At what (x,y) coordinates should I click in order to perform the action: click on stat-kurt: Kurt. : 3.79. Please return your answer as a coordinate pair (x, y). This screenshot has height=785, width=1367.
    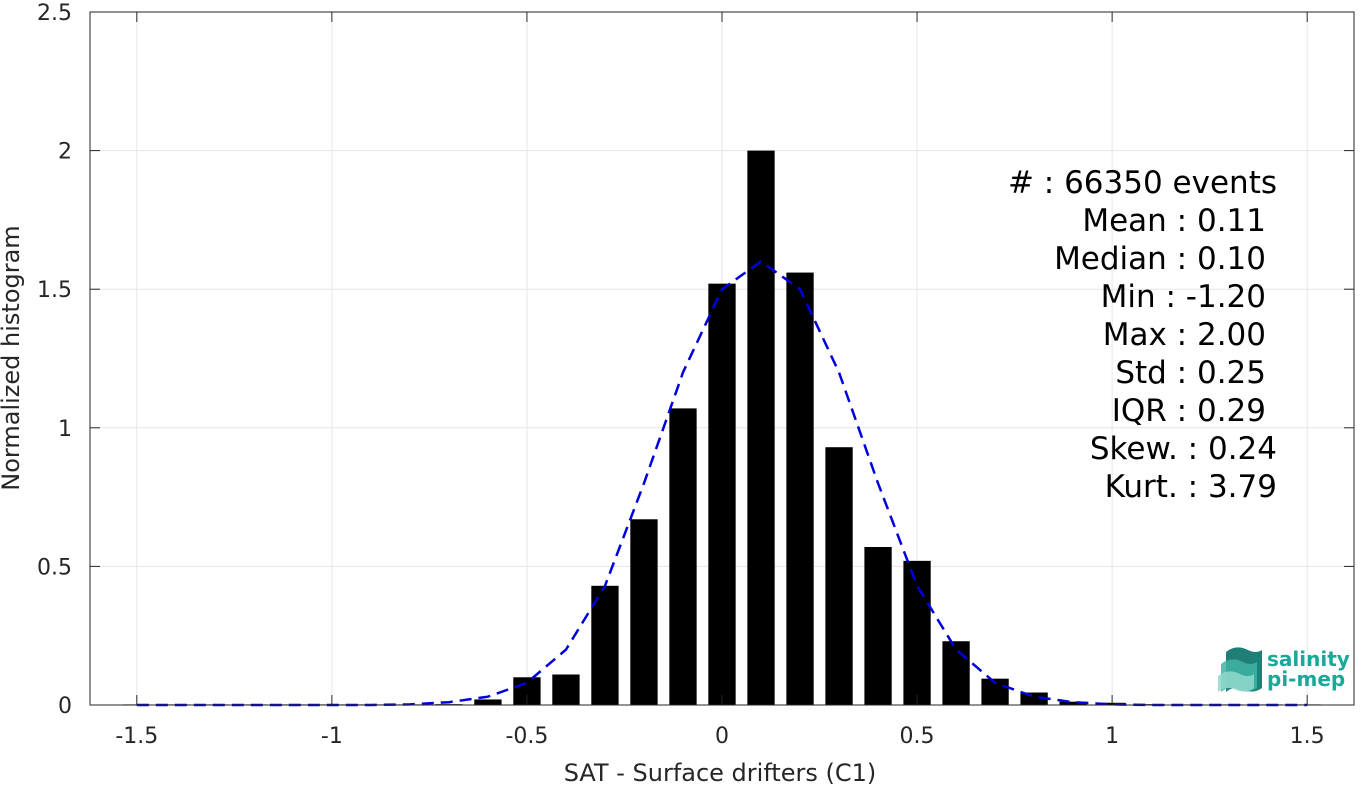
    Looking at the image, I should click on (1191, 487).